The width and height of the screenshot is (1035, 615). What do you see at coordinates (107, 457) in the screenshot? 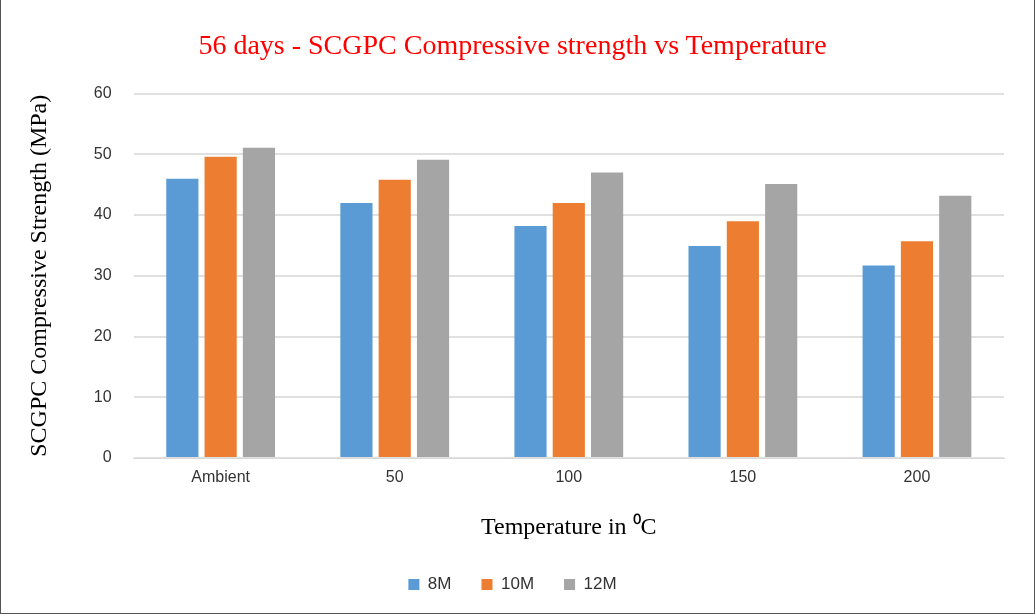
I see `y-tick-label: 0` at bounding box center [107, 457].